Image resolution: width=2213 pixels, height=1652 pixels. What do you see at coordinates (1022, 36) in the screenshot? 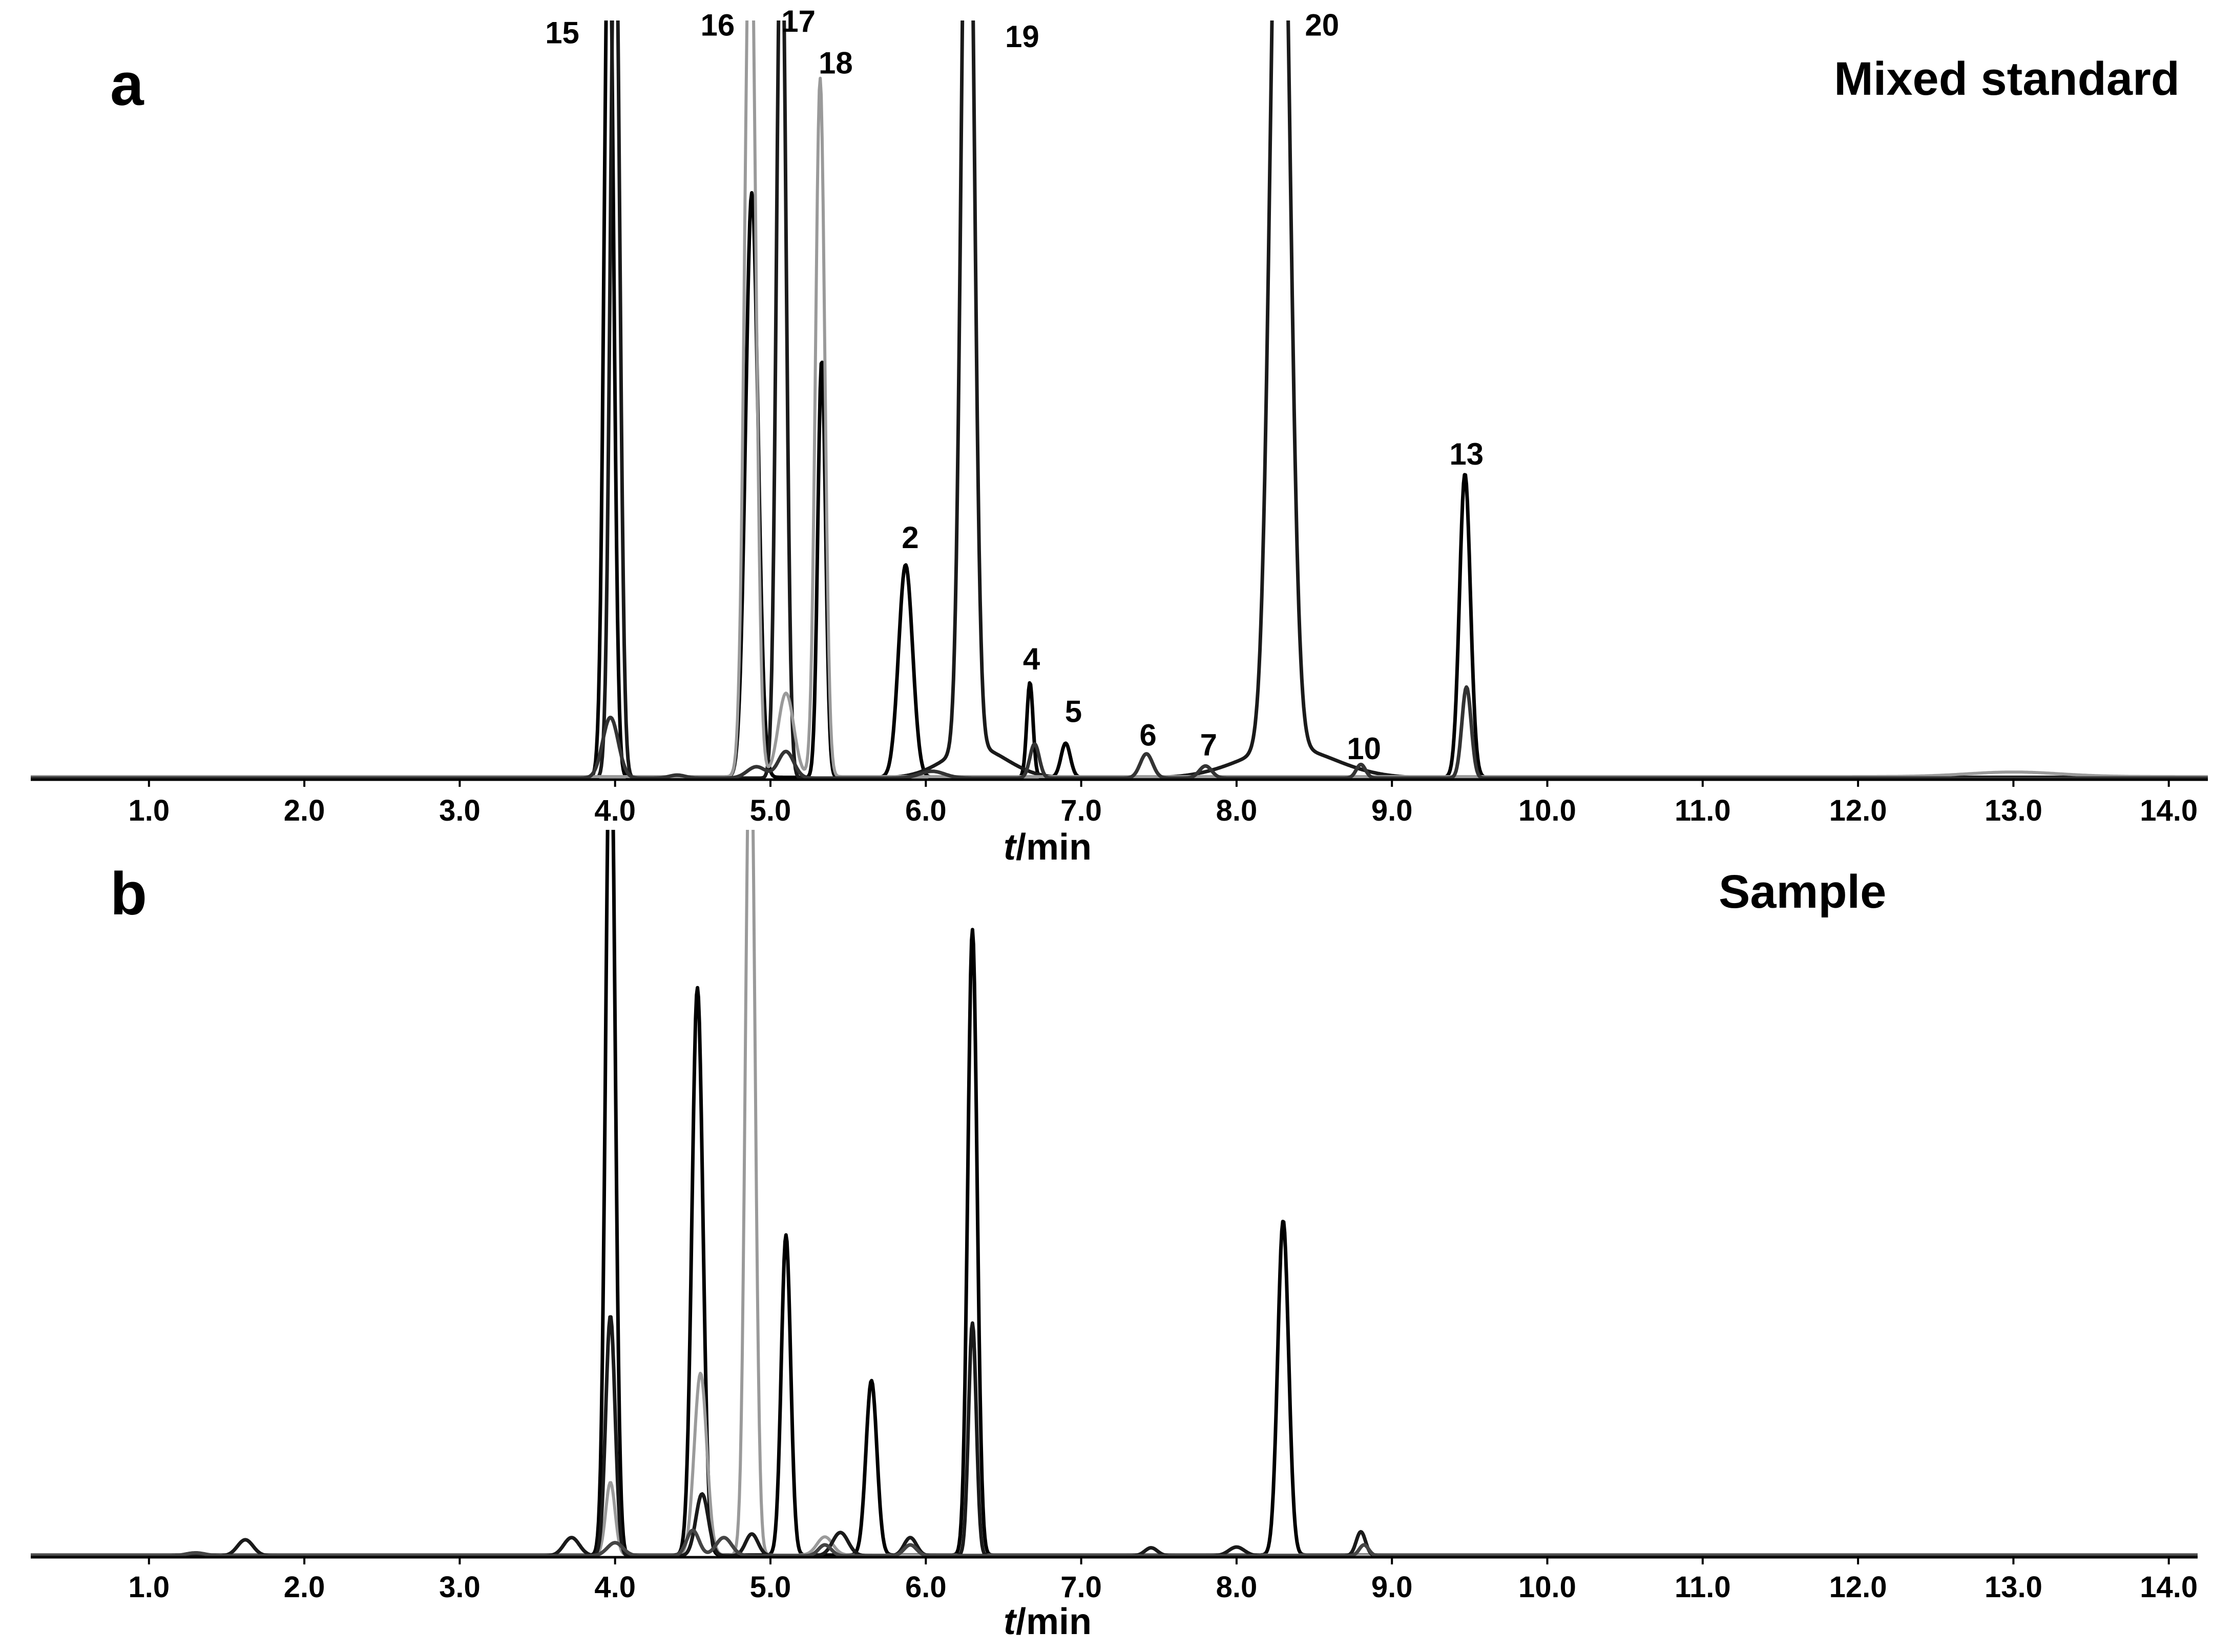
I see `peak-label-19: 19` at bounding box center [1022, 36].